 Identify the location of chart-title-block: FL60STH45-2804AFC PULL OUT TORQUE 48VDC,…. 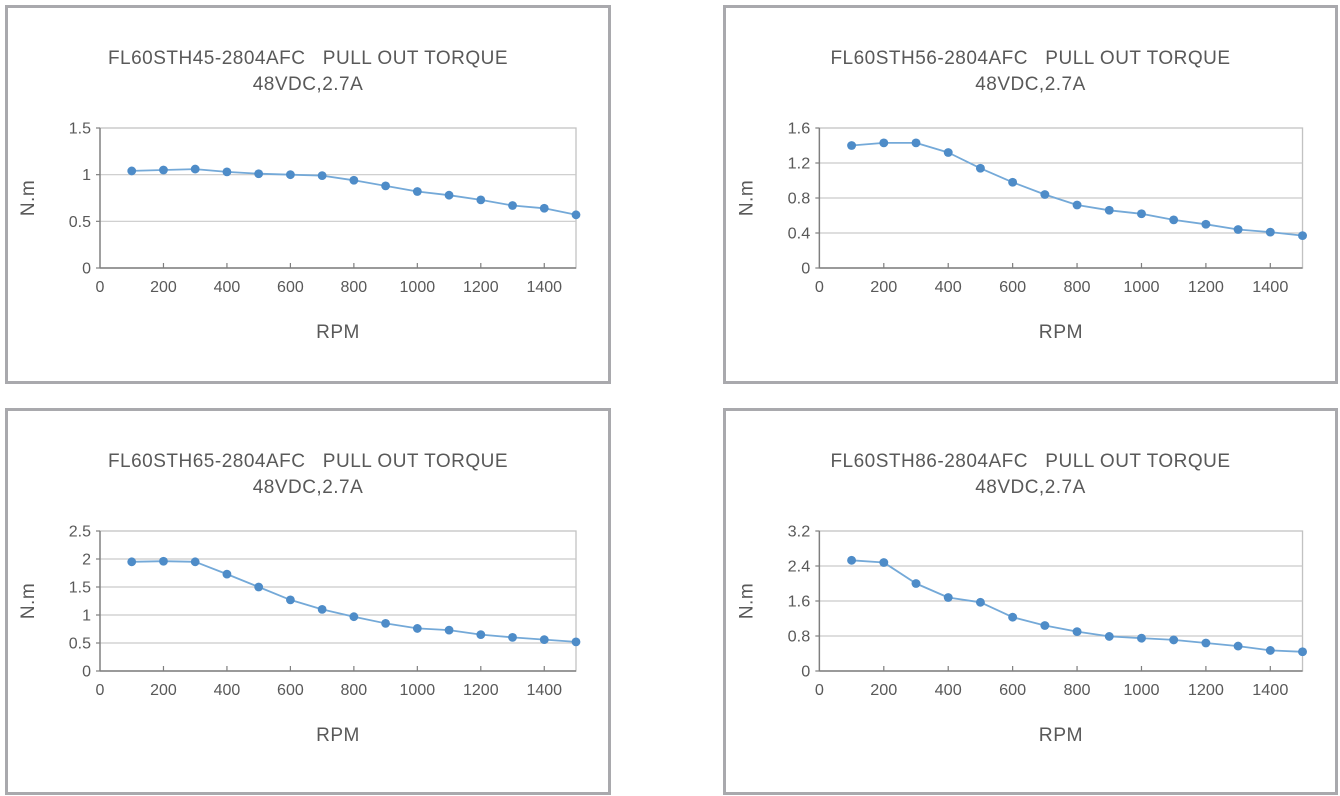
(308, 72).